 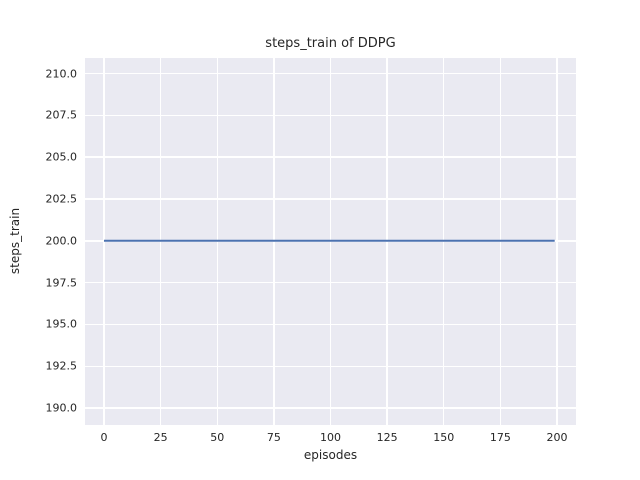 I want to click on y-tick-label: 195.0, so click(x=61, y=324).